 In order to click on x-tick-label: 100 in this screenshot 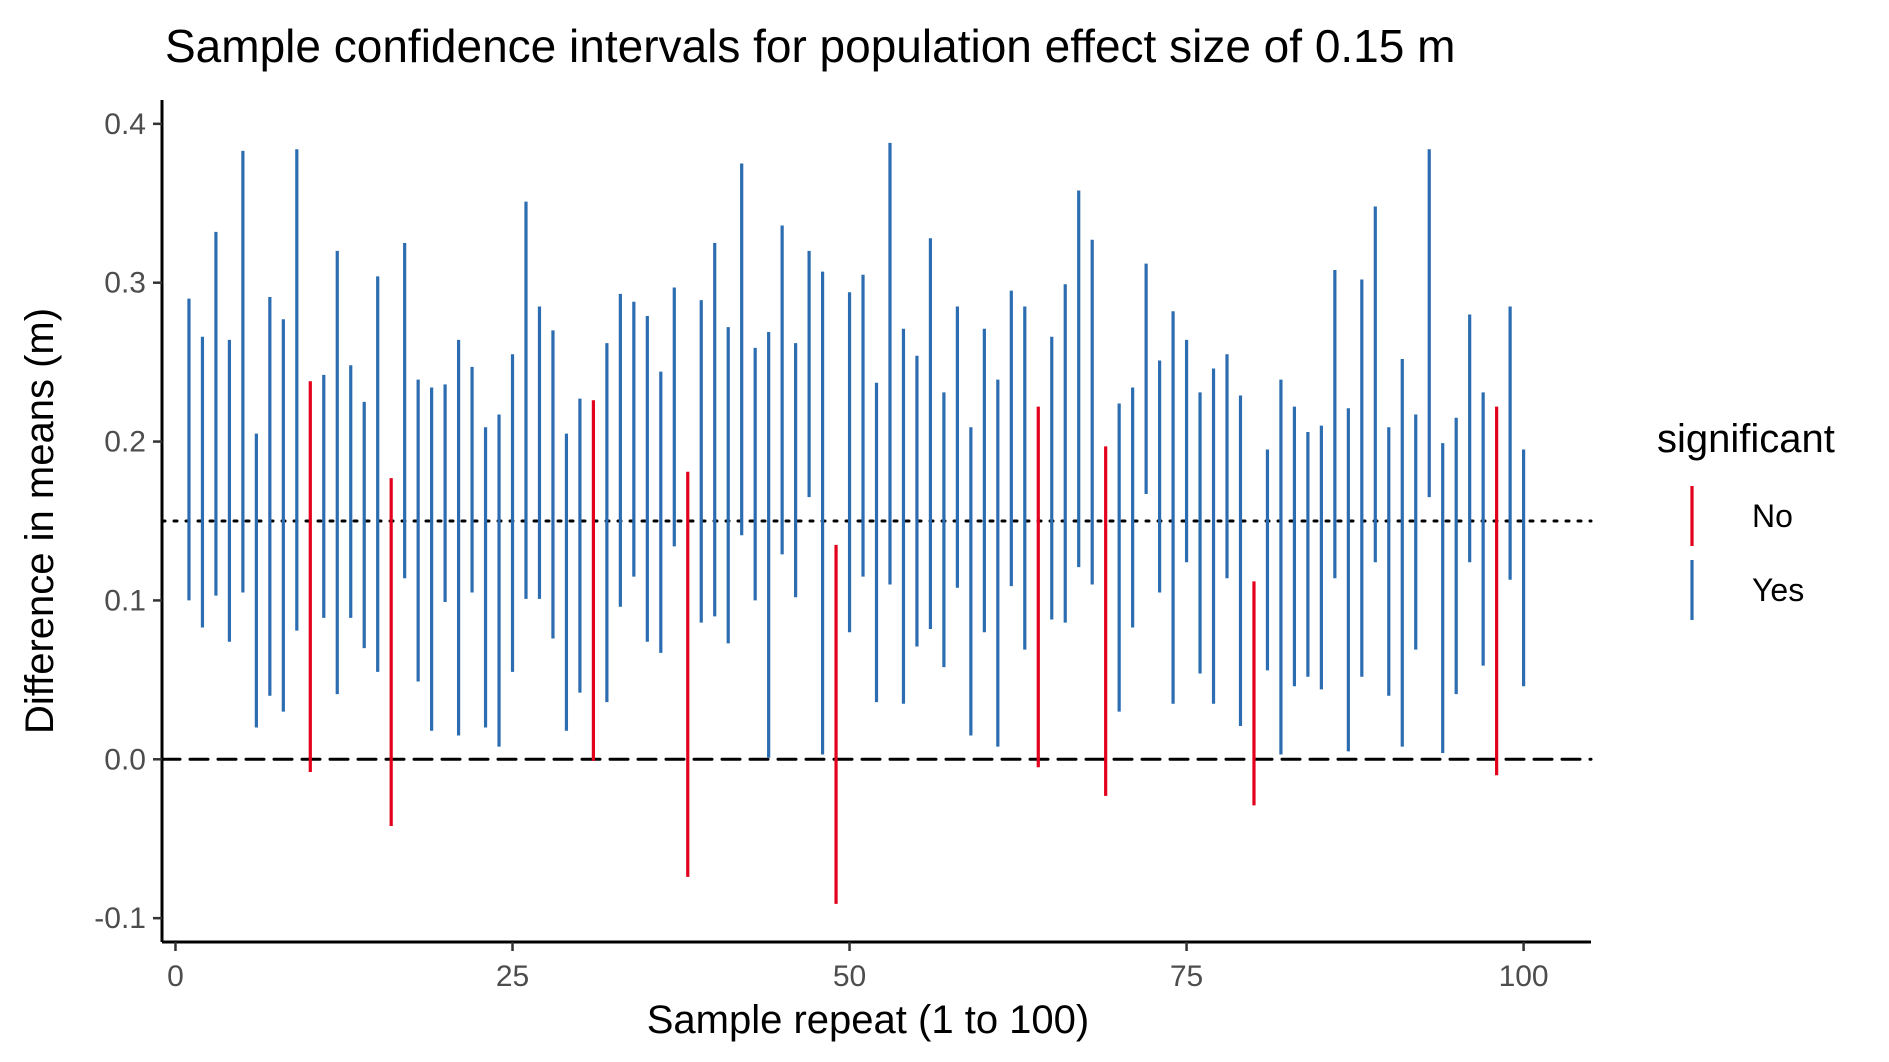, I will do `click(1524, 976)`.